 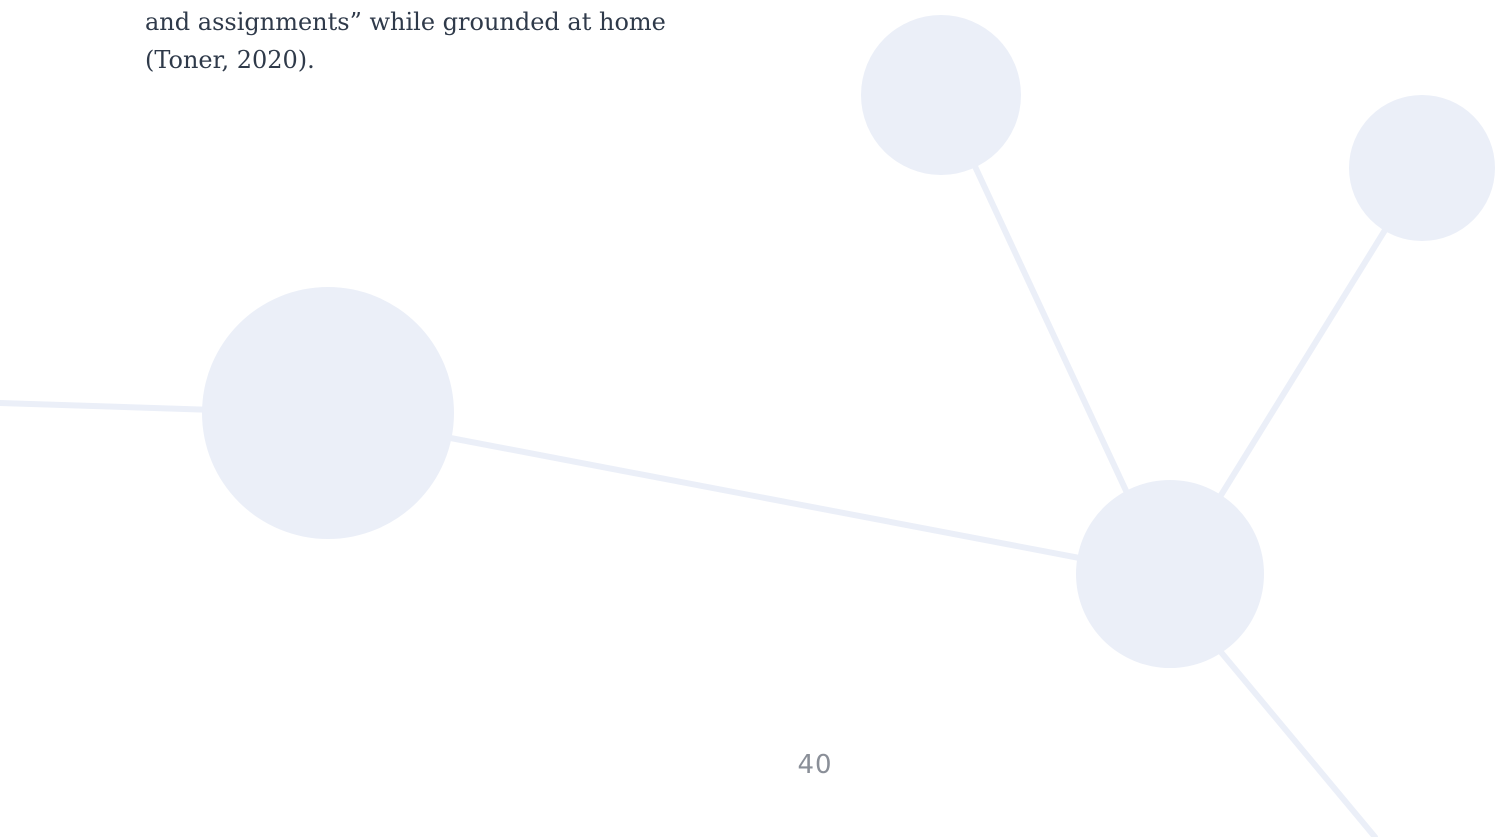 What do you see at coordinates (941, 95) in the screenshot?
I see `network-node-top` at bounding box center [941, 95].